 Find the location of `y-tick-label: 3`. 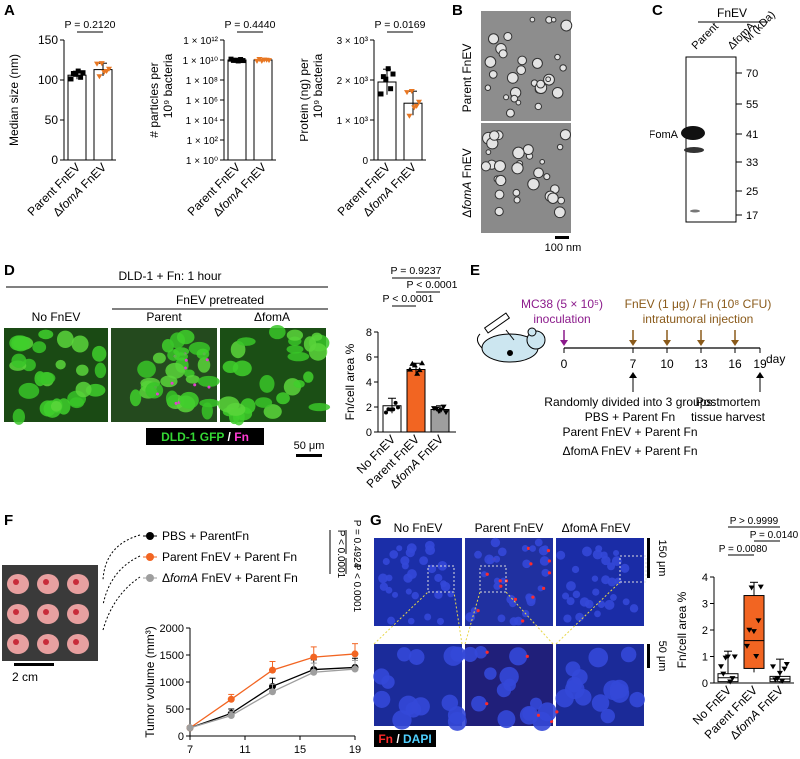

y-tick-label: 3 is located at coordinates (705, 605).